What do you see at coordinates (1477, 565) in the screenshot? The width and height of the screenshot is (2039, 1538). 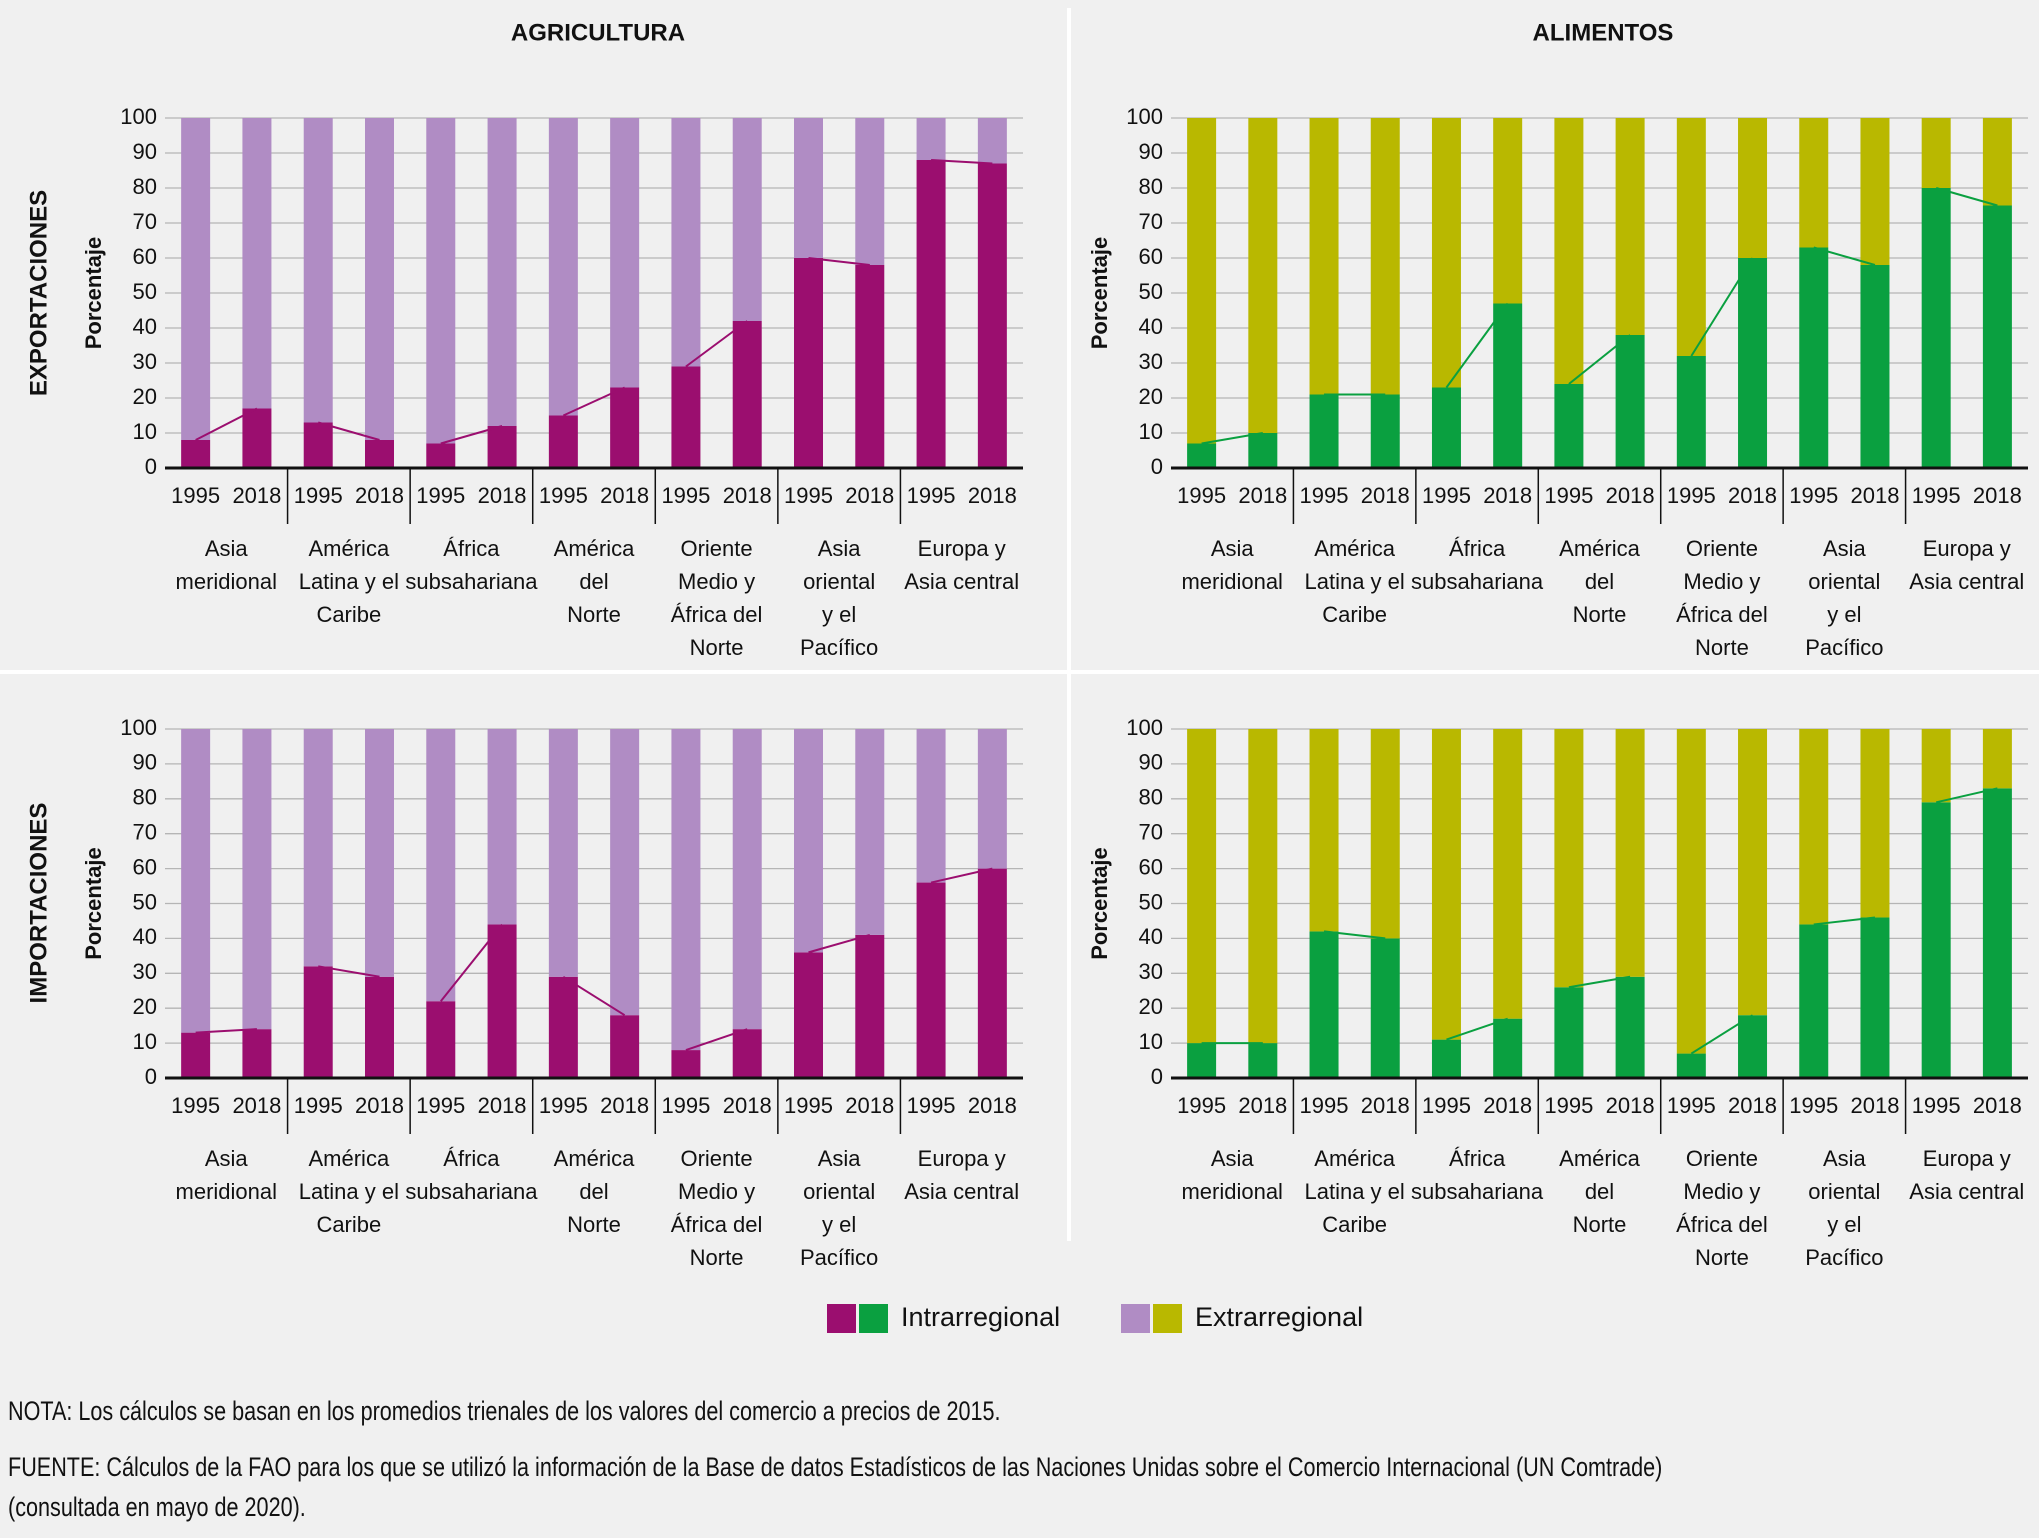 I see `group-label: África subsahariana` at bounding box center [1477, 565].